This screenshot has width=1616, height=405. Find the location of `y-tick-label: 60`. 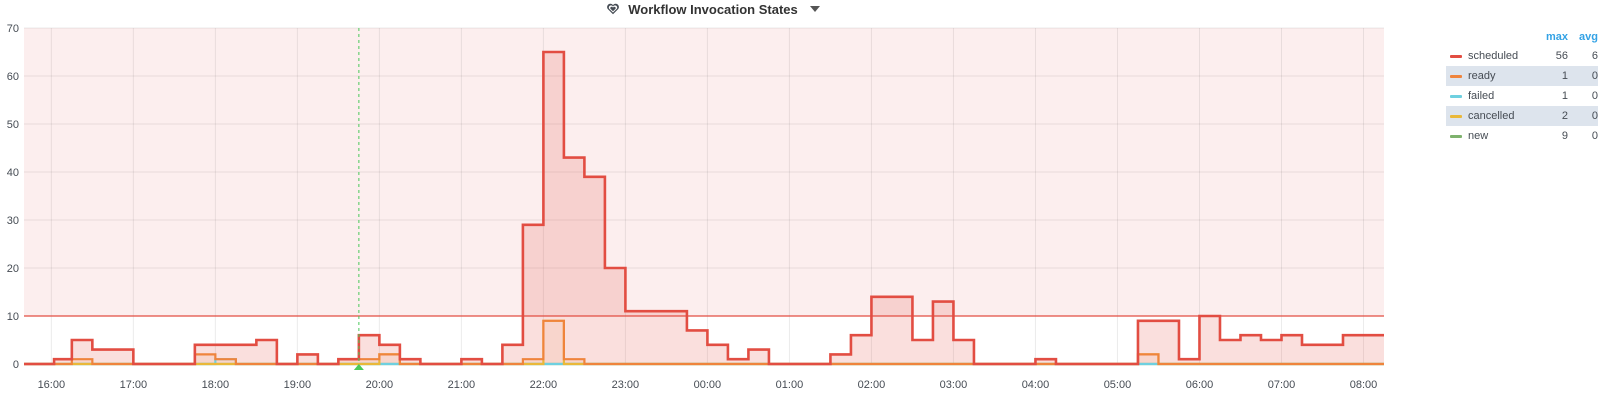

y-tick-label: 60 is located at coordinates (13, 77).